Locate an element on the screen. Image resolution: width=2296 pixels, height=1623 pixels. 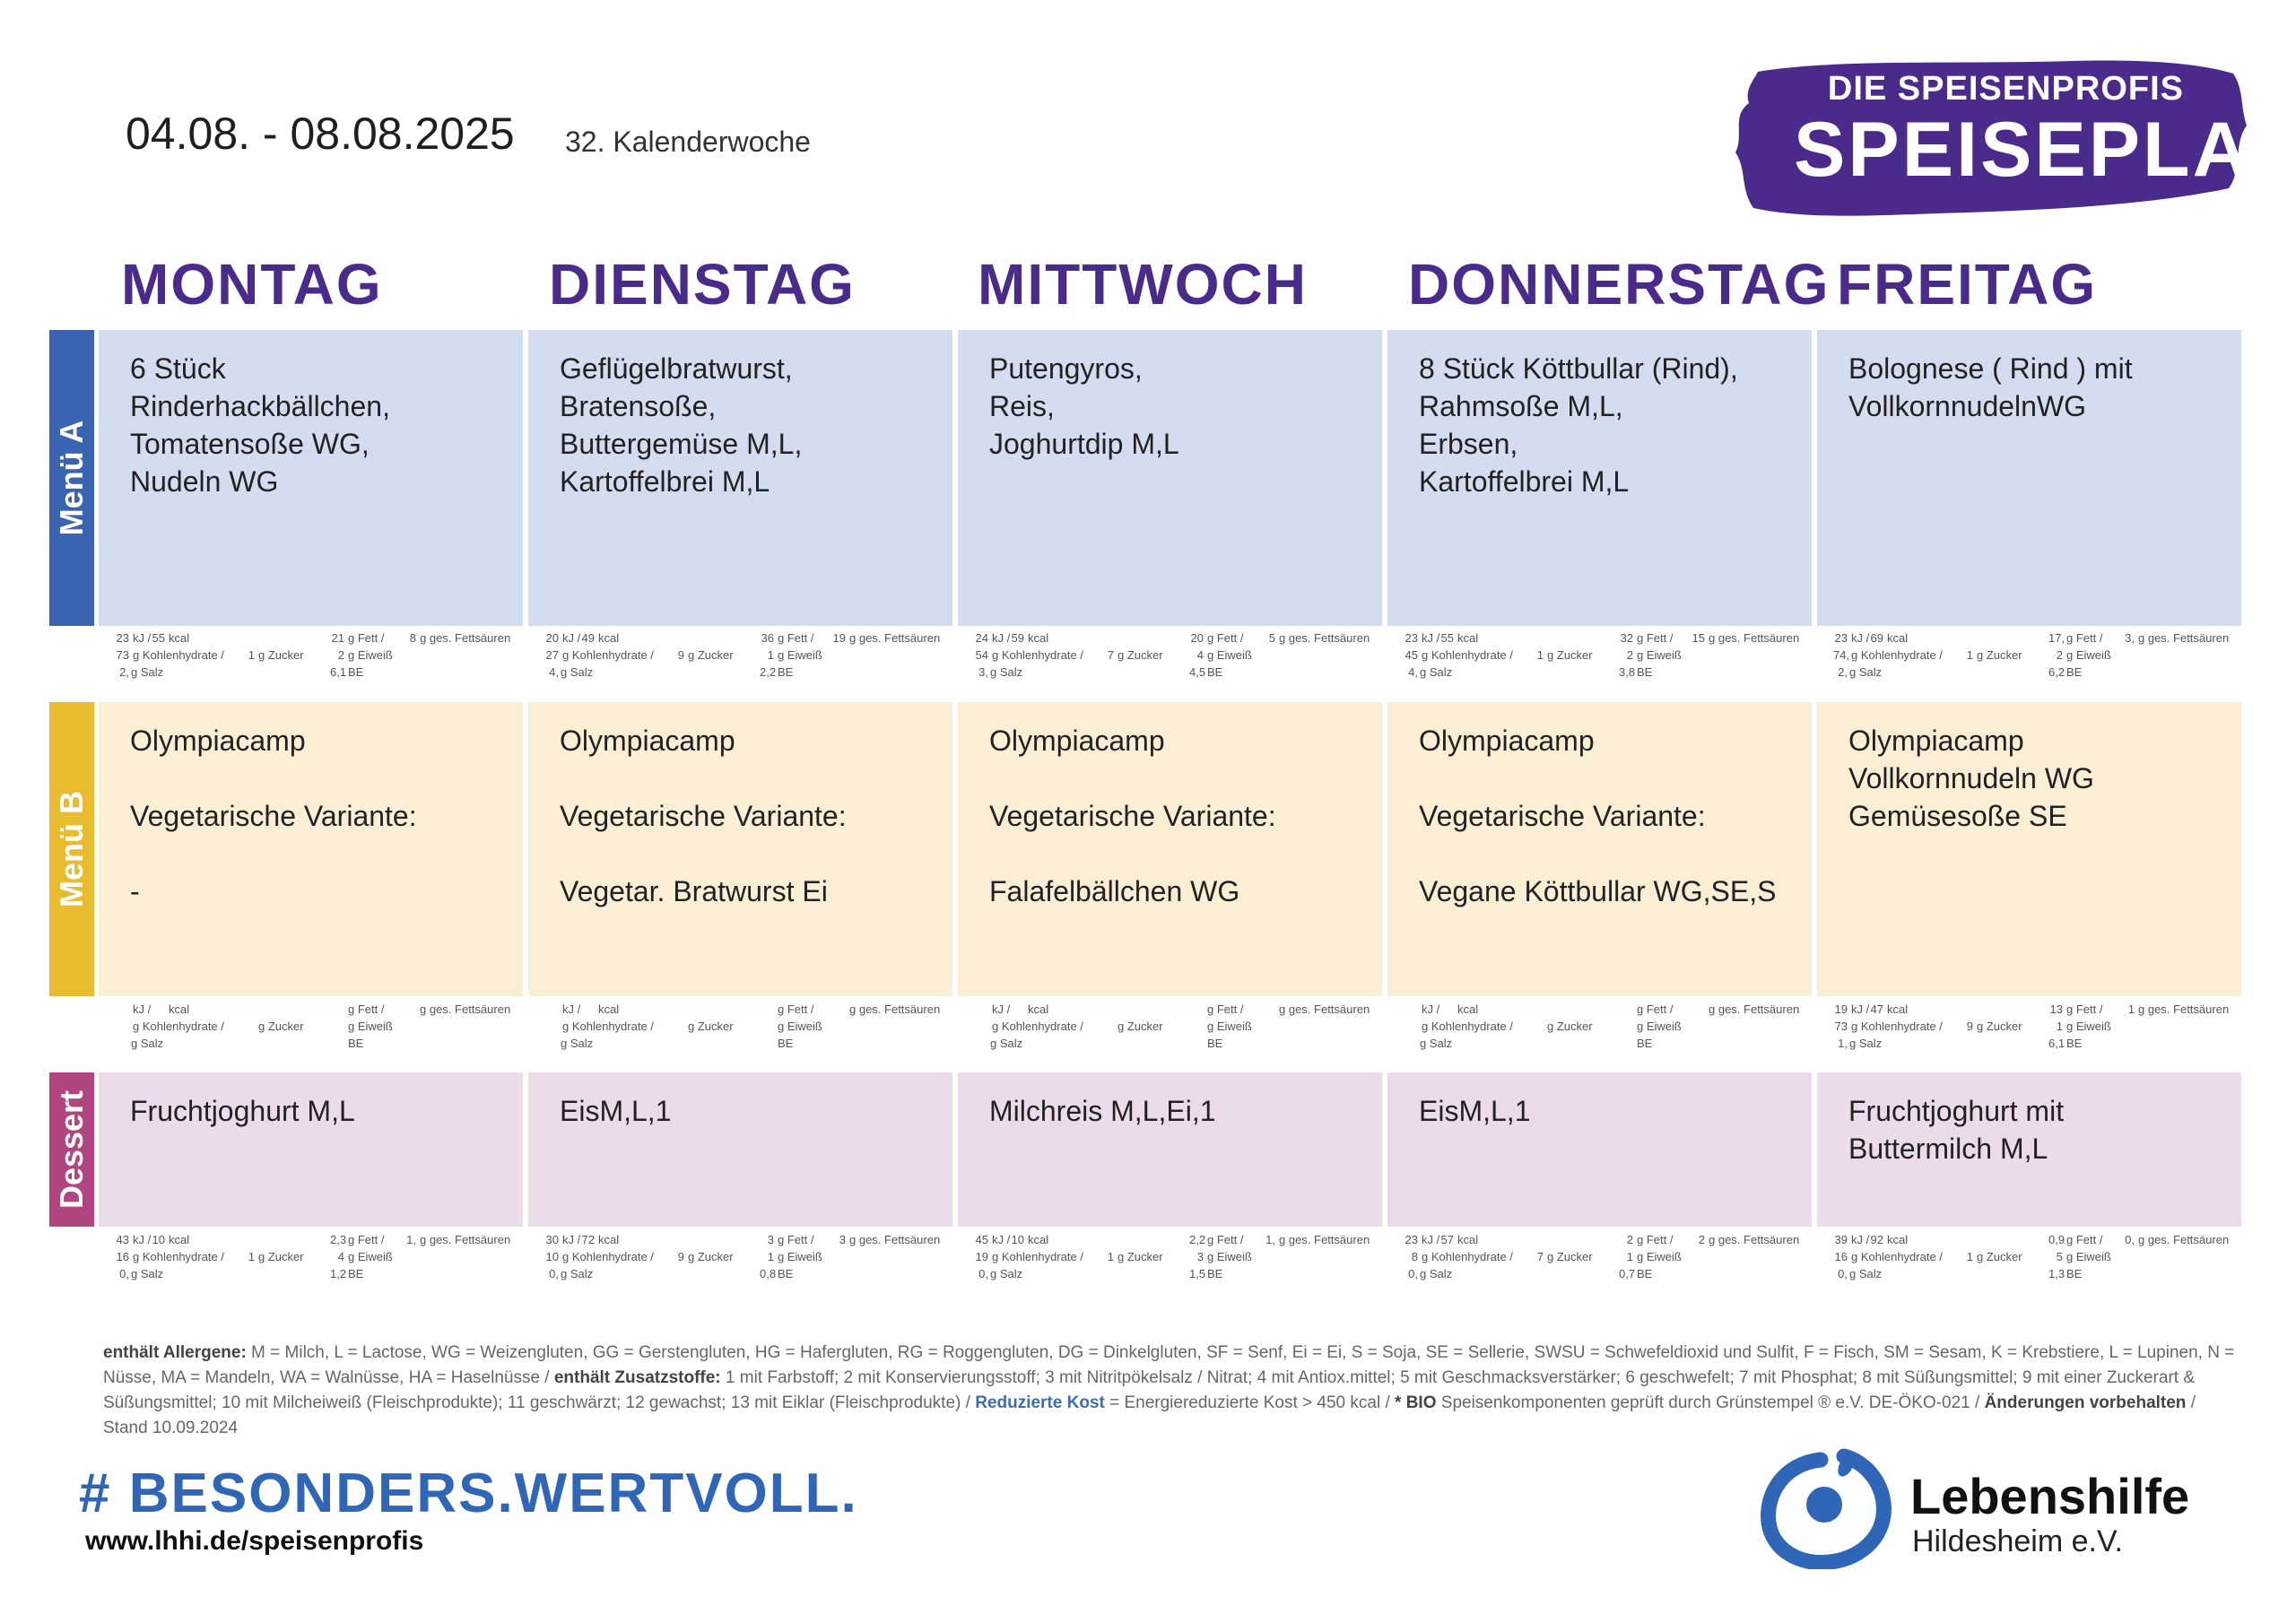
nutrition-value: 5 is located at coordinates (1271, 638).